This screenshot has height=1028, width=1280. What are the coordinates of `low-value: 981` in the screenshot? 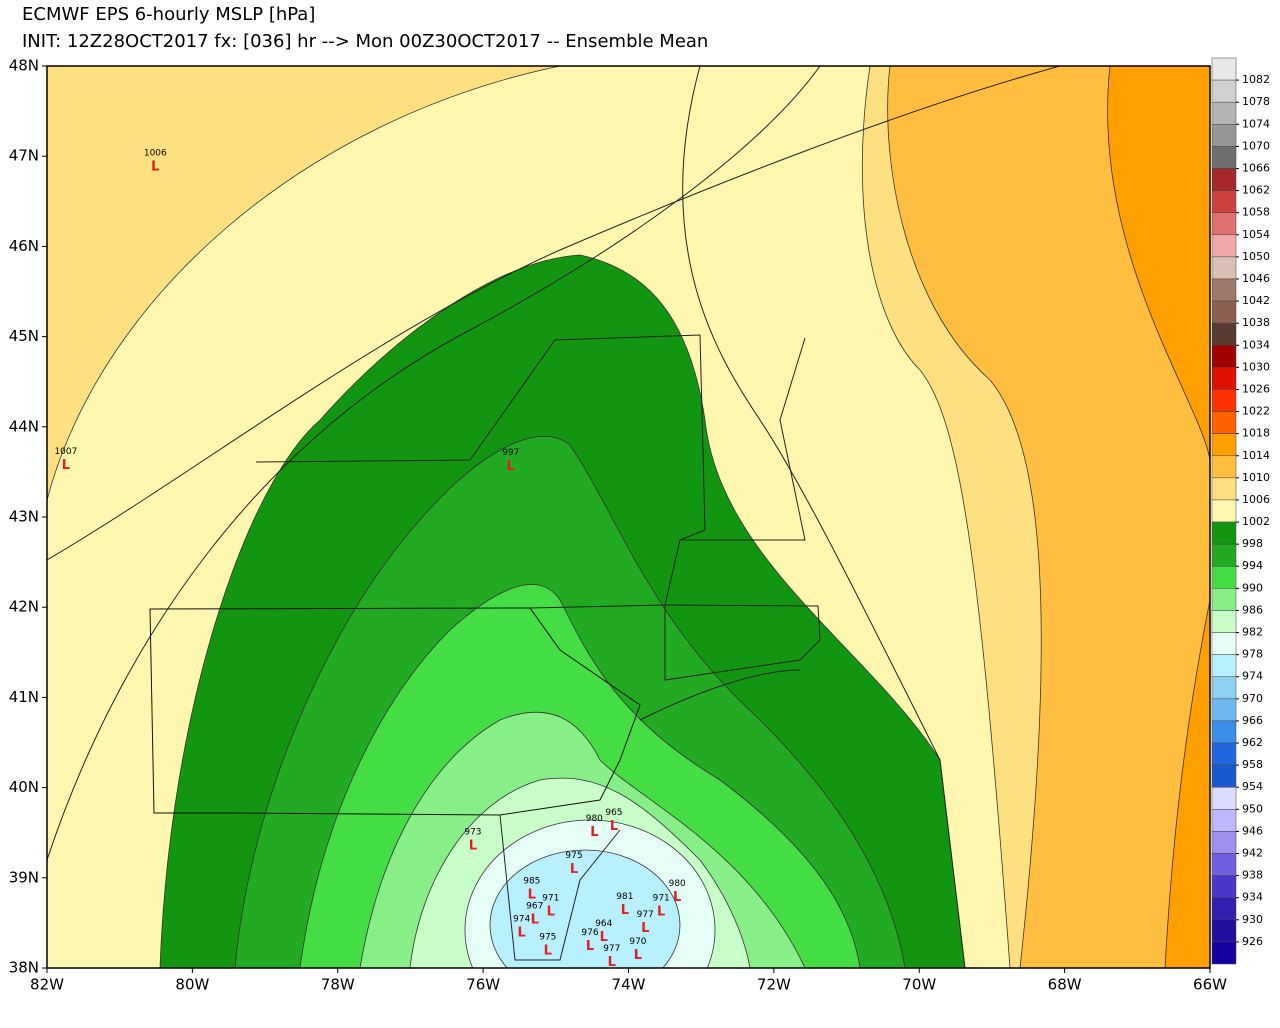 It's located at (624, 897).